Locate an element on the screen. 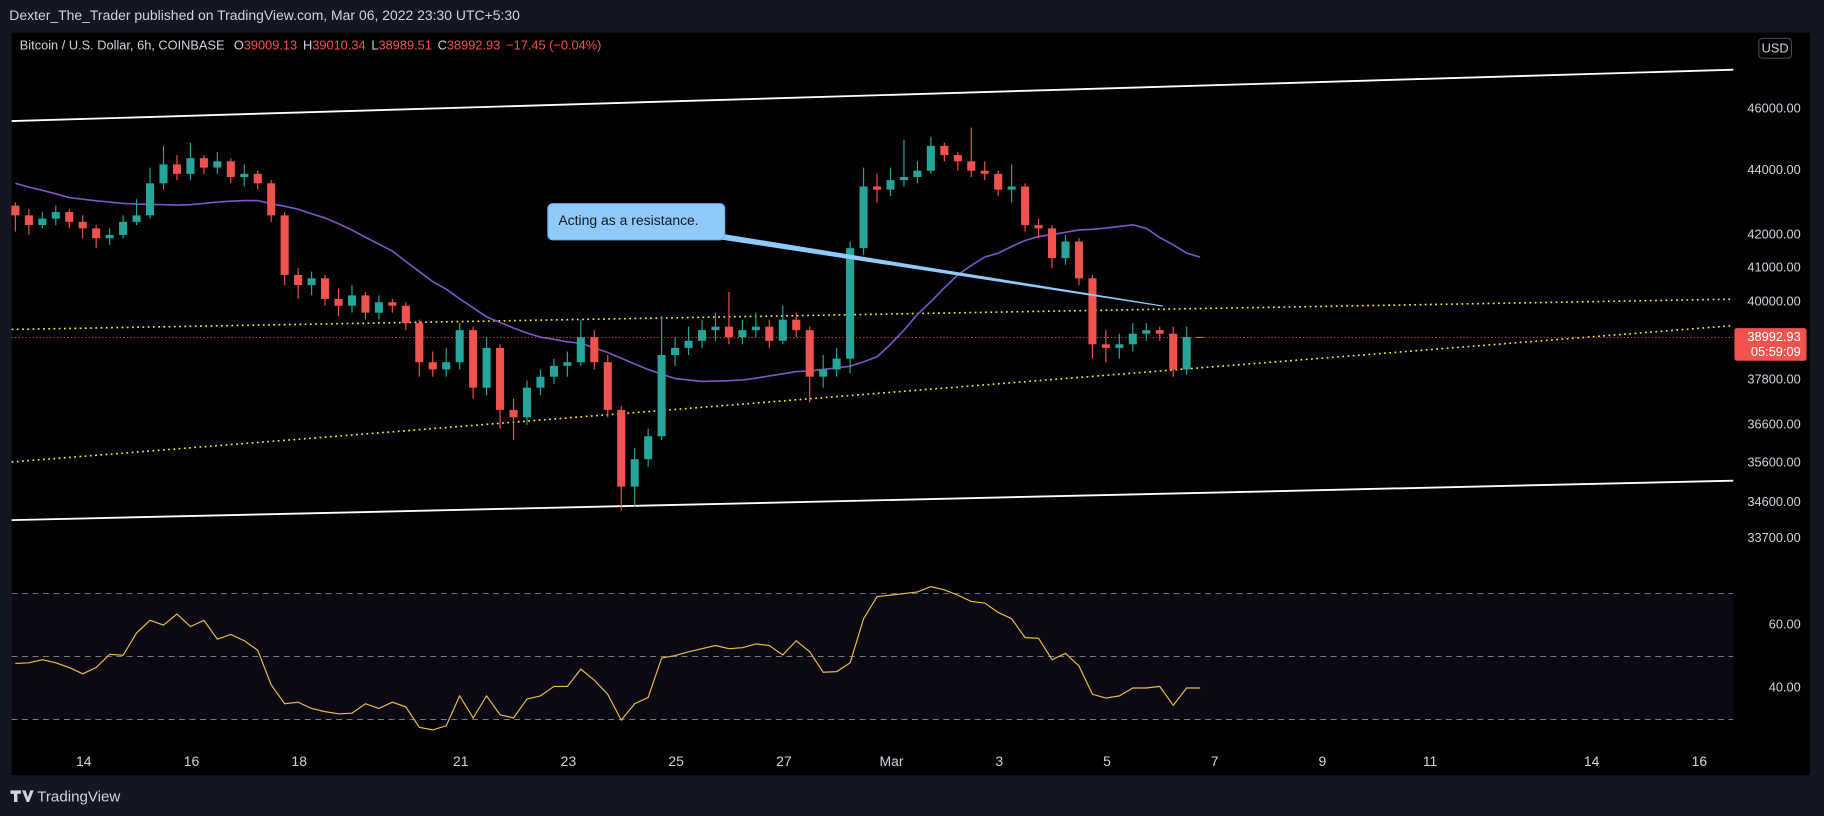 This screenshot has height=816, width=1824. ohlc-value: 39009.13 is located at coordinates (270, 45).